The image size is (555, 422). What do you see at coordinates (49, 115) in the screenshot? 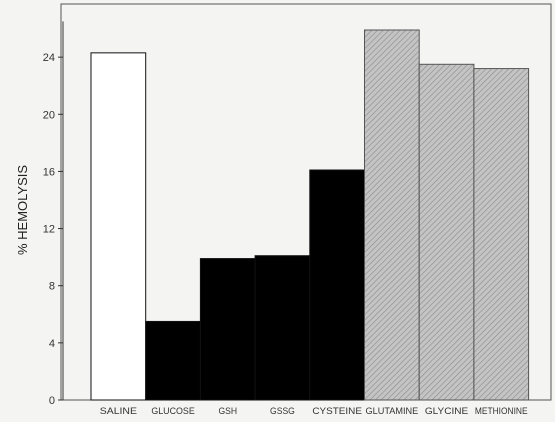
I see `y-tick-label: 20` at bounding box center [49, 115].